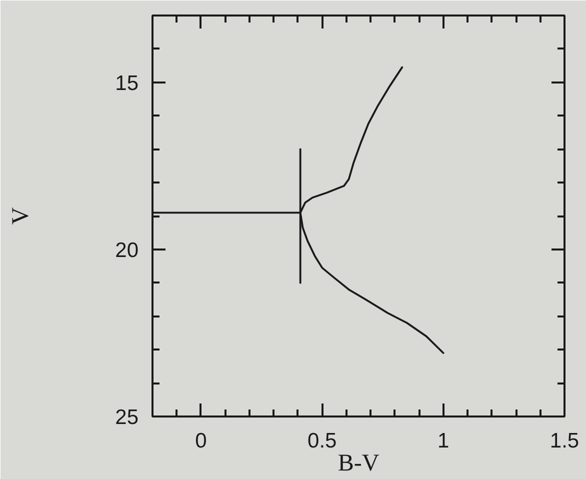  Describe the element at coordinates (322, 441) in the screenshot. I see `x-tick-label: 0.5` at that location.